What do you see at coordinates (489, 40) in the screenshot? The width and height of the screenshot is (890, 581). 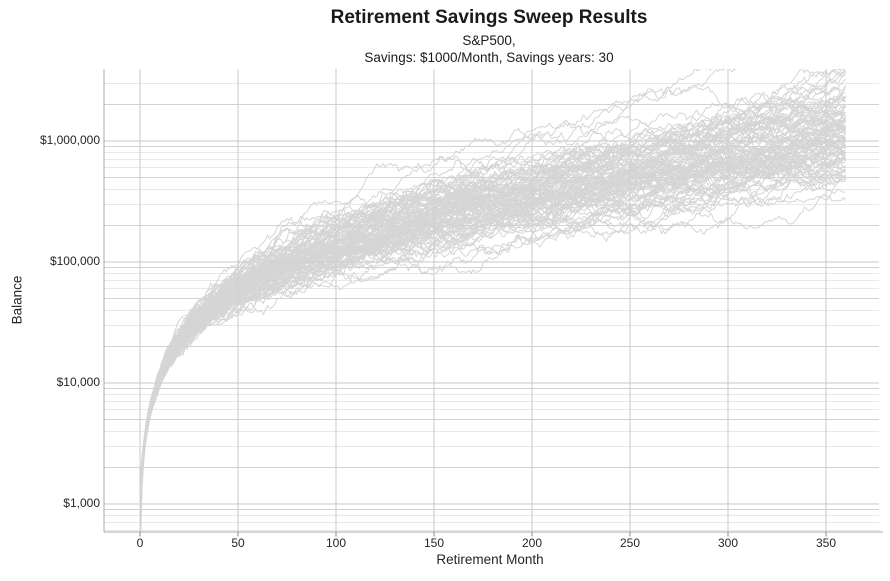 I see `chart-subtitle-line1: S&P500,` at bounding box center [489, 40].